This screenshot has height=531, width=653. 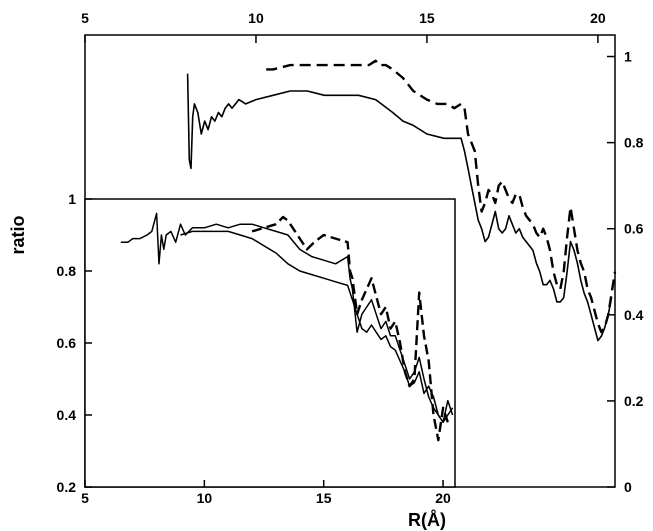 I want to click on main-y-tick-label: 1, so click(x=628, y=57).